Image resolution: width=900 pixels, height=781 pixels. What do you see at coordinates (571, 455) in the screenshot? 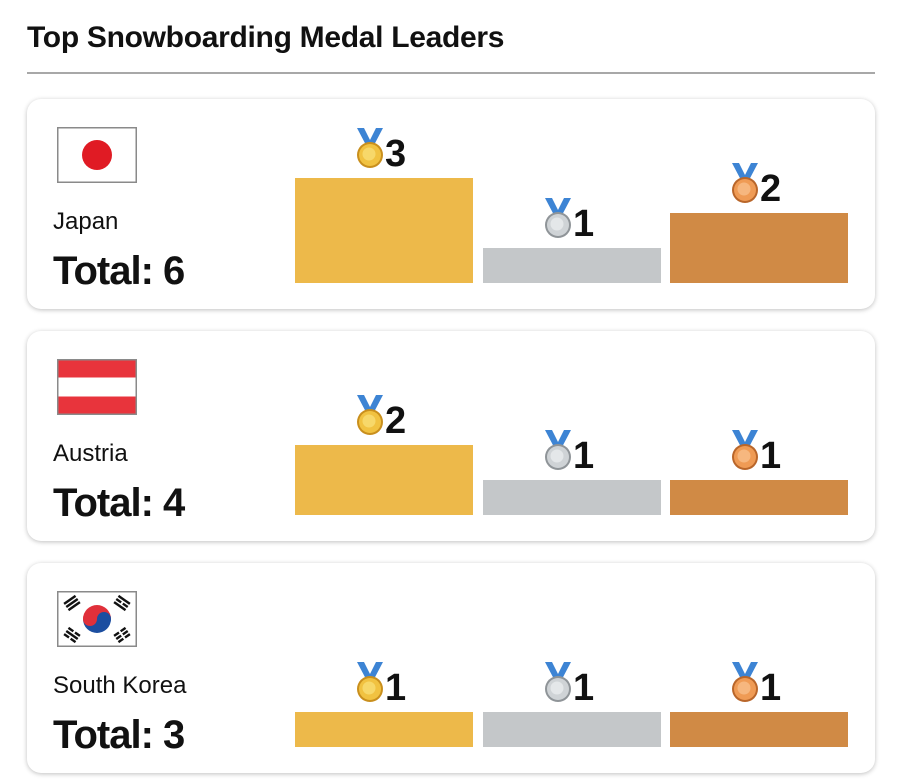
I see `medal-chart: 2 1 1` at bounding box center [571, 455].